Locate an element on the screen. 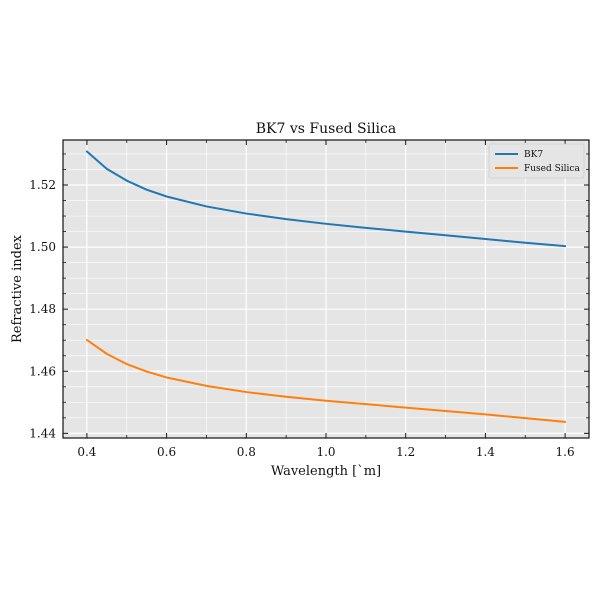 The image size is (600, 600). series-line-bk7 is located at coordinates (326, 199).